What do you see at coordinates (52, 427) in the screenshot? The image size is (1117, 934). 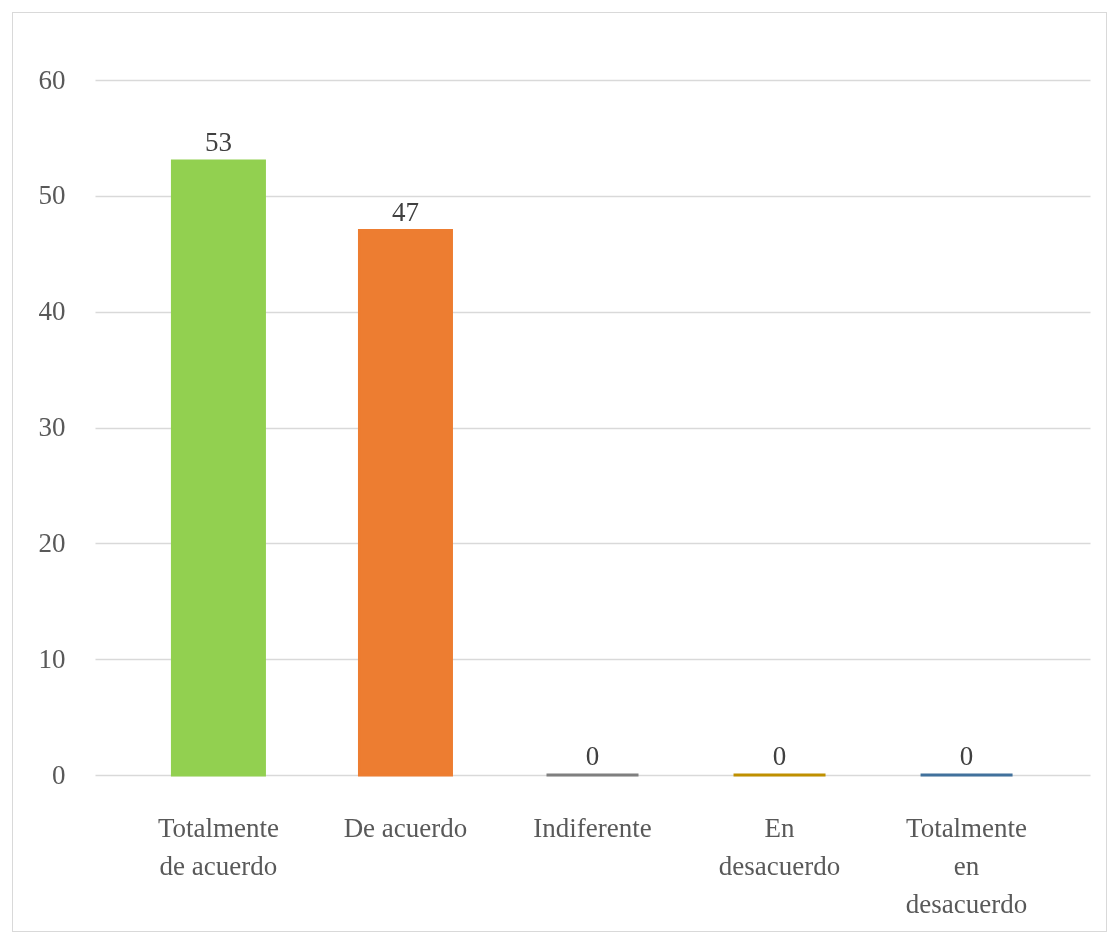 I see `y-tick-label: 30` at bounding box center [52, 427].